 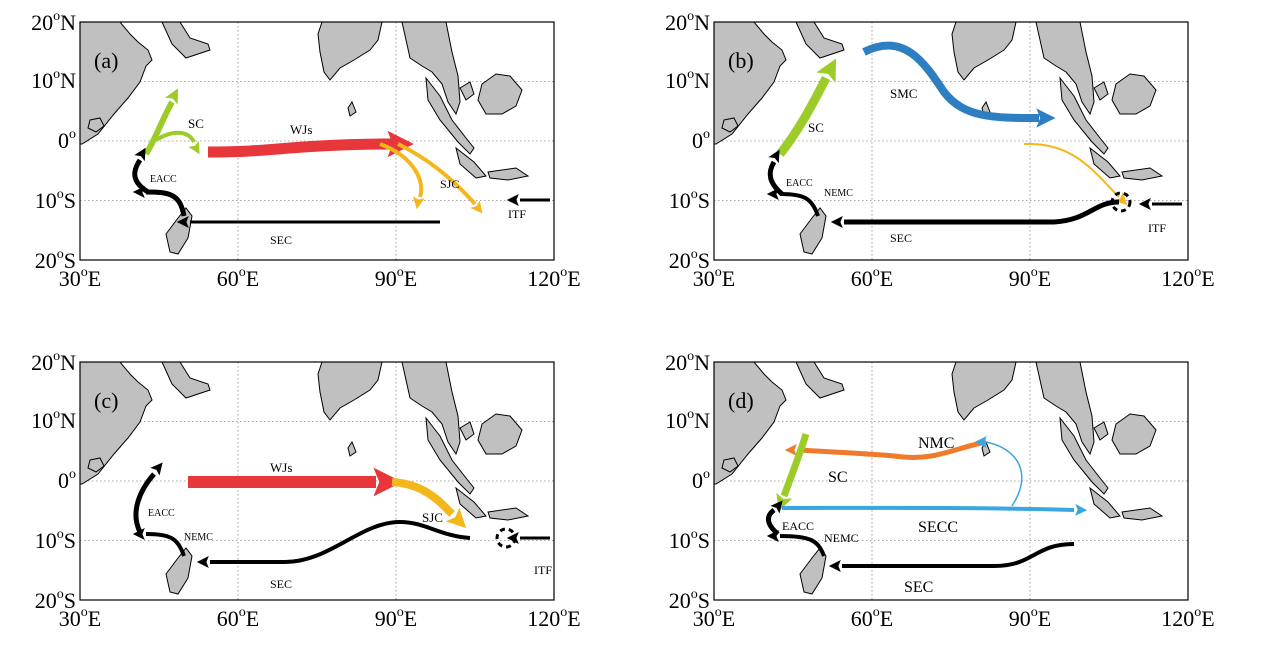 I want to click on current-labels: WJs EACC NEMC SJC SEC ITF, so click(x=350, y=525).